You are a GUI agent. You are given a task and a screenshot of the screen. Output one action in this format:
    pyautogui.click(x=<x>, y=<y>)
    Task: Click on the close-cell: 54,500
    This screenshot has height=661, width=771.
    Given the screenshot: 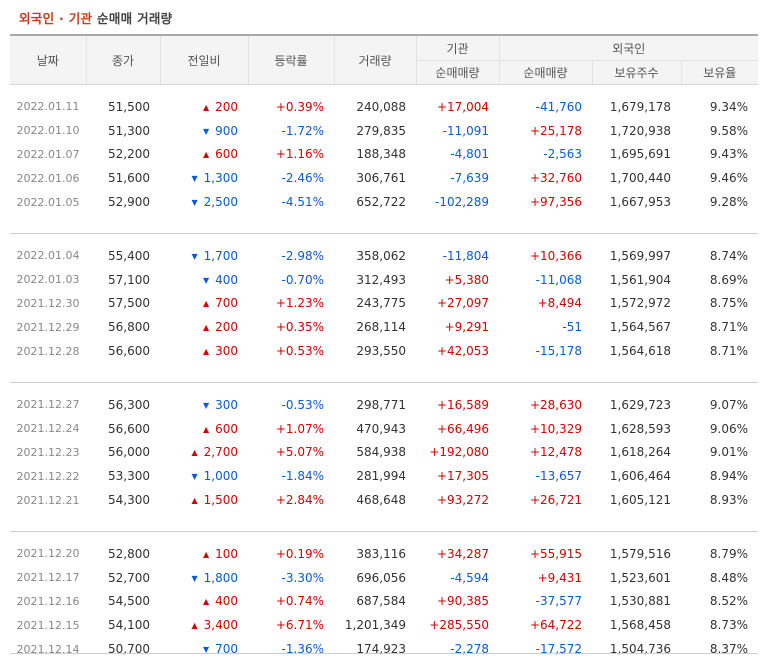 What is the action you would take?
    pyautogui.click(x=129, y=601)
    